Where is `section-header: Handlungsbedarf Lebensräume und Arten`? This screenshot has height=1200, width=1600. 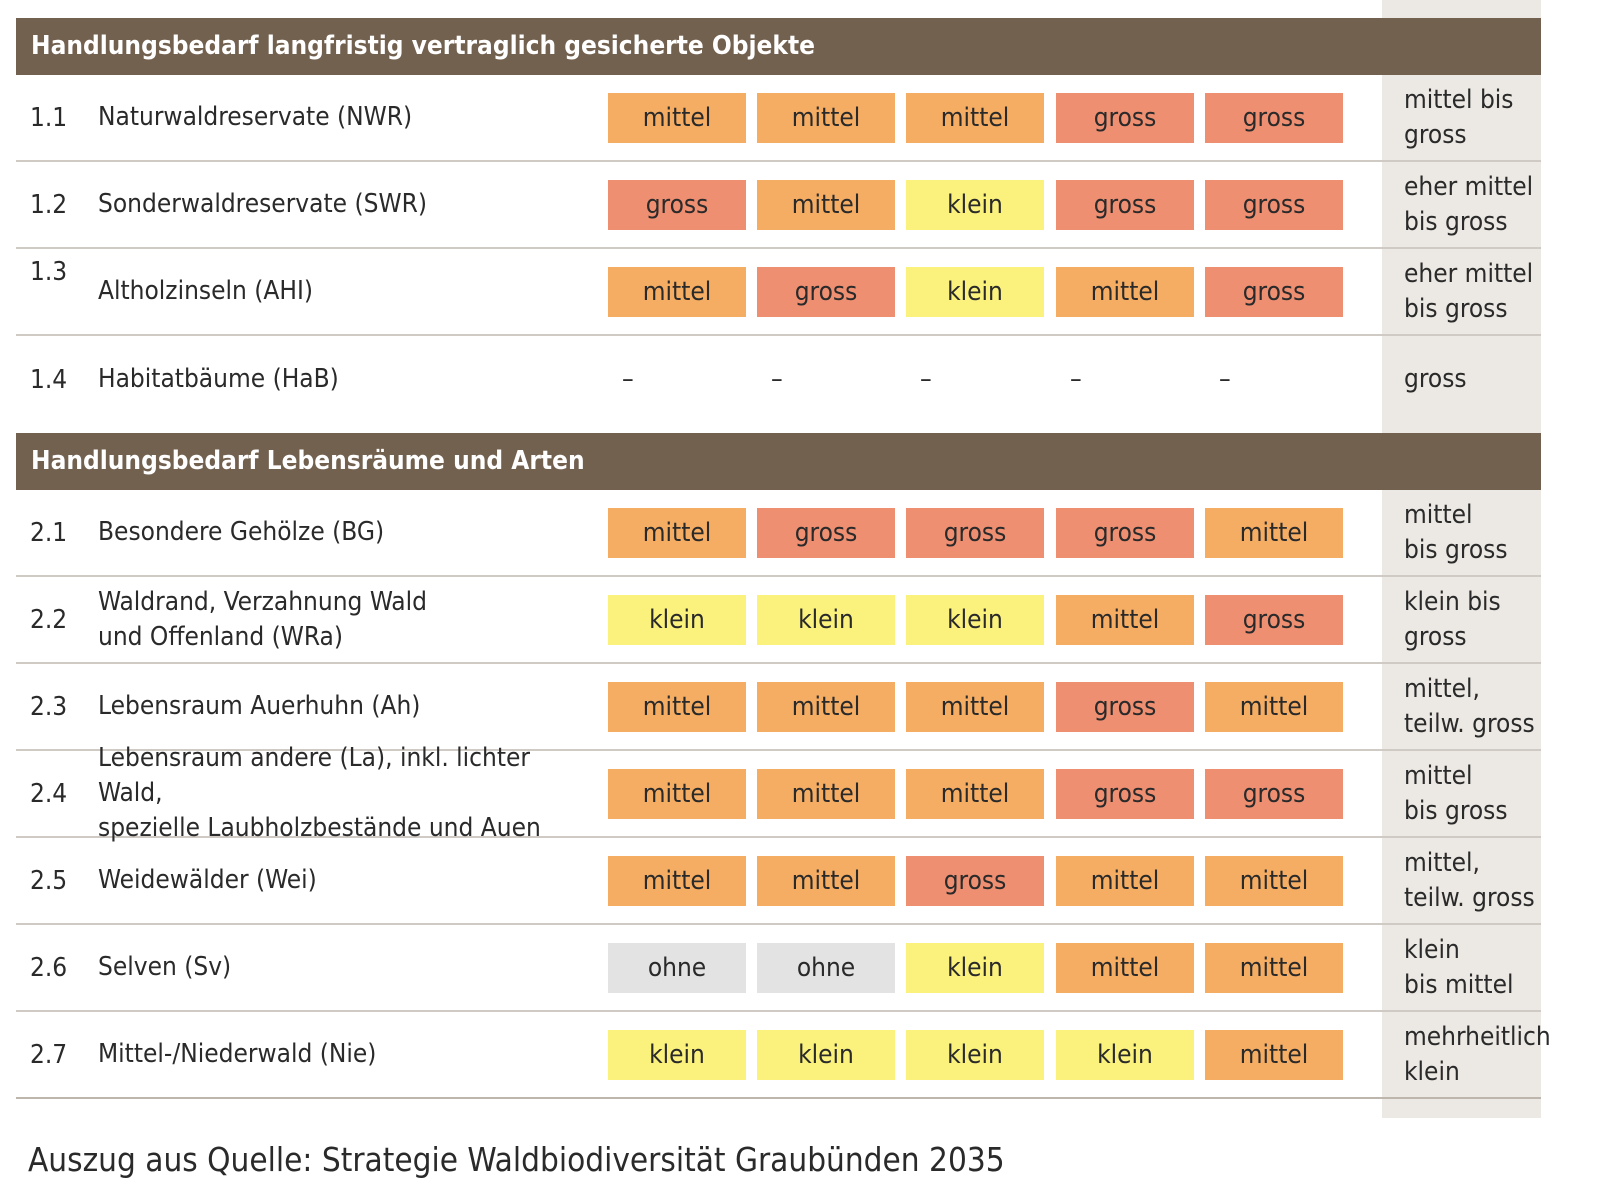 section-header: Handlungsbedarf Lebensräume und Arten is located at coordinates (778, 461).